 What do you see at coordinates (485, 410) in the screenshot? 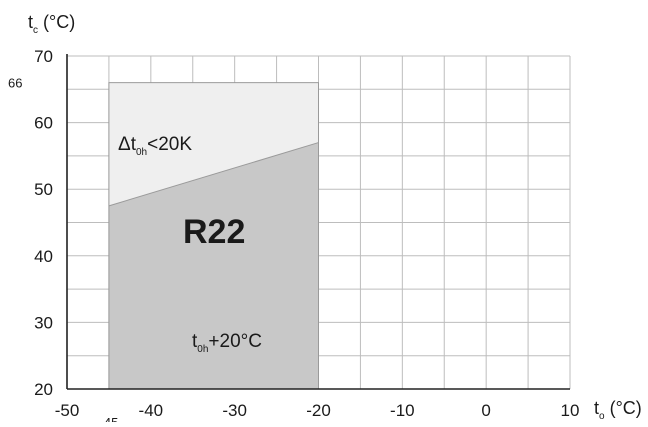
I see `x-tick-label: 0` at bounding box center [485, 410].